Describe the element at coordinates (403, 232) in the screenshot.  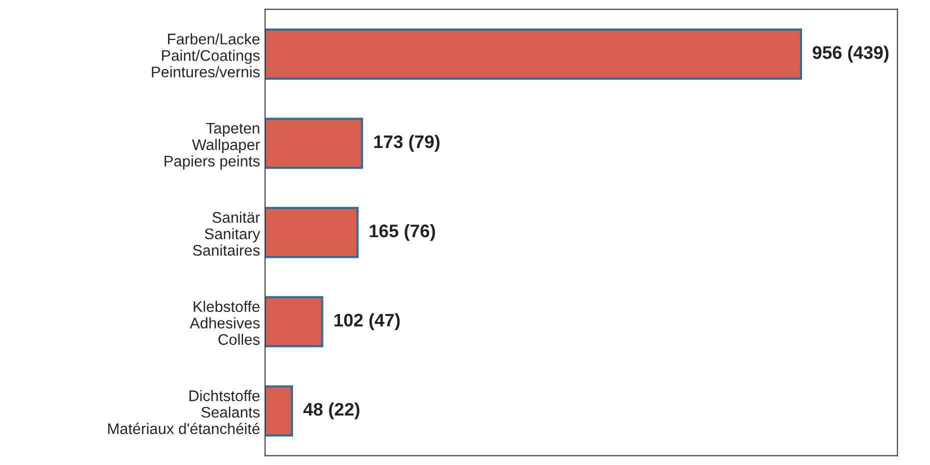
I see `data-label: 165 (76)` at that location.